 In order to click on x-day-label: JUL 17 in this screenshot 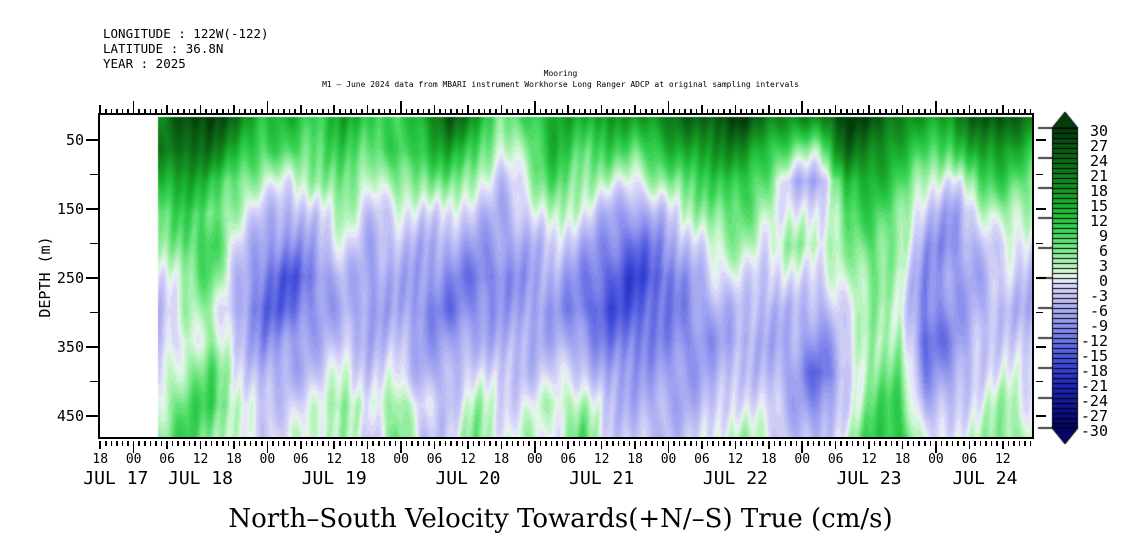, I will do `click(116, 478)`.